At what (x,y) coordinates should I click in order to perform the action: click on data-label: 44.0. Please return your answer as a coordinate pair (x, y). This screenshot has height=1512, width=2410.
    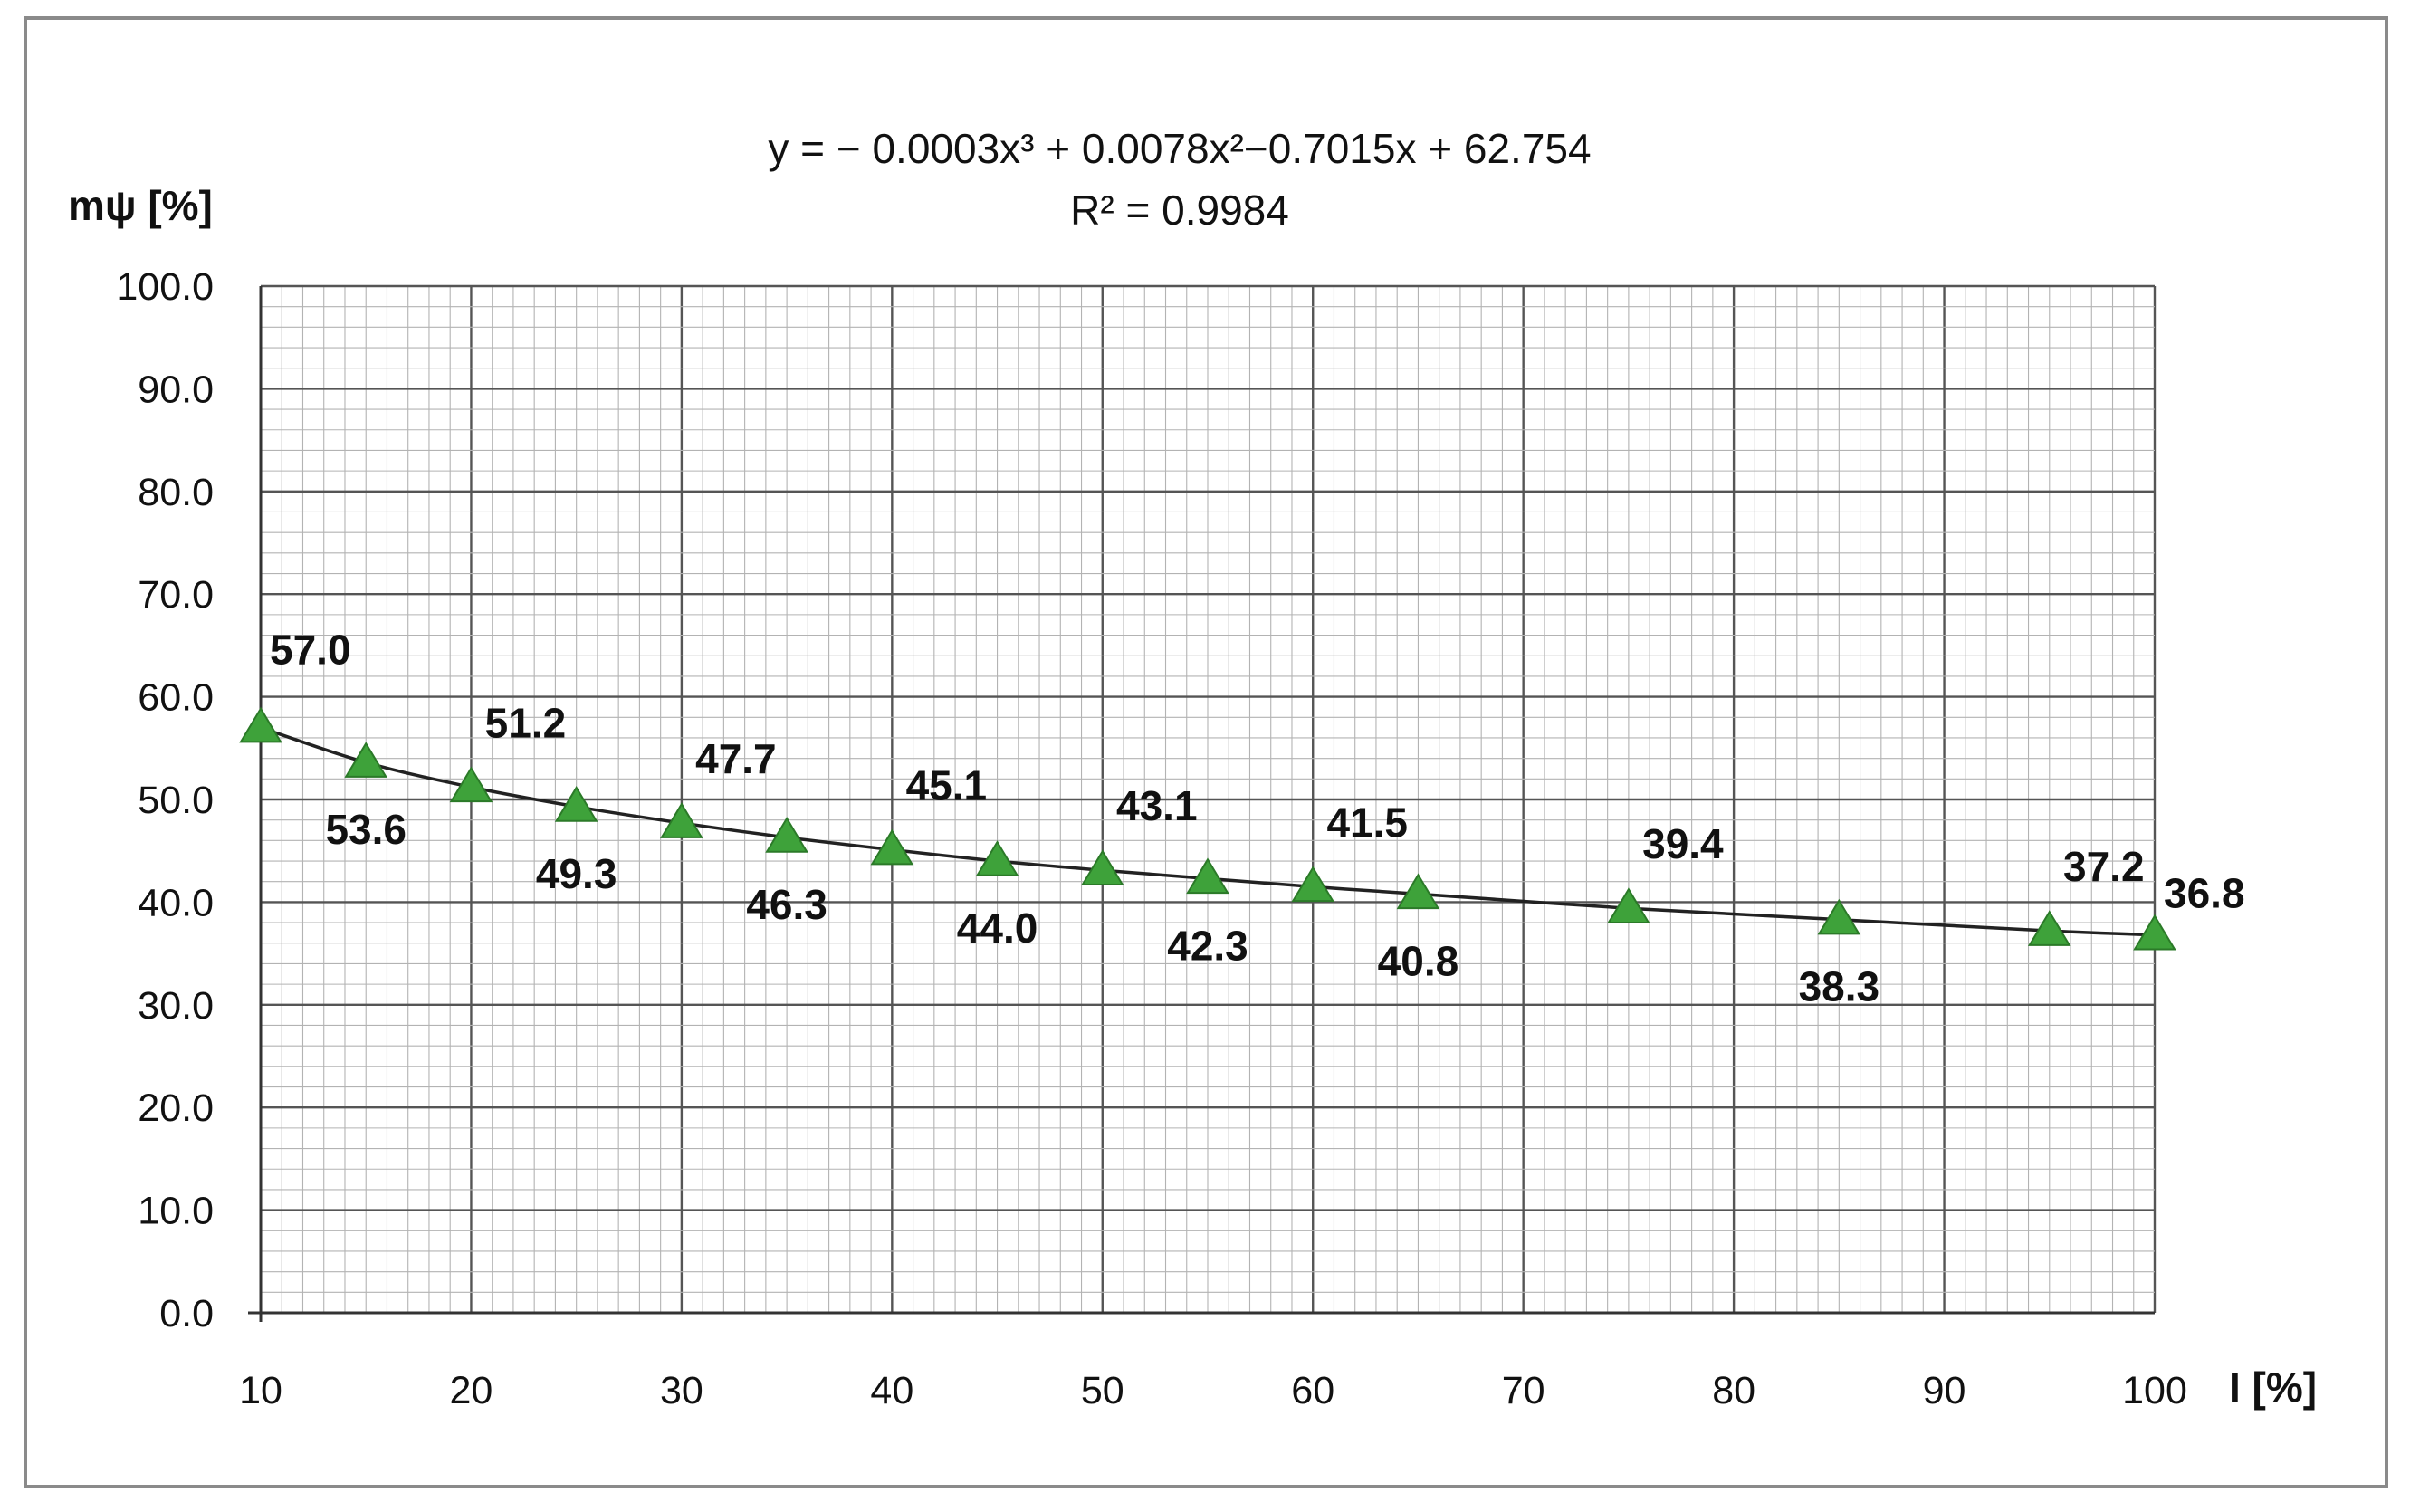
    Looking at the image, I should click on (997, 928).